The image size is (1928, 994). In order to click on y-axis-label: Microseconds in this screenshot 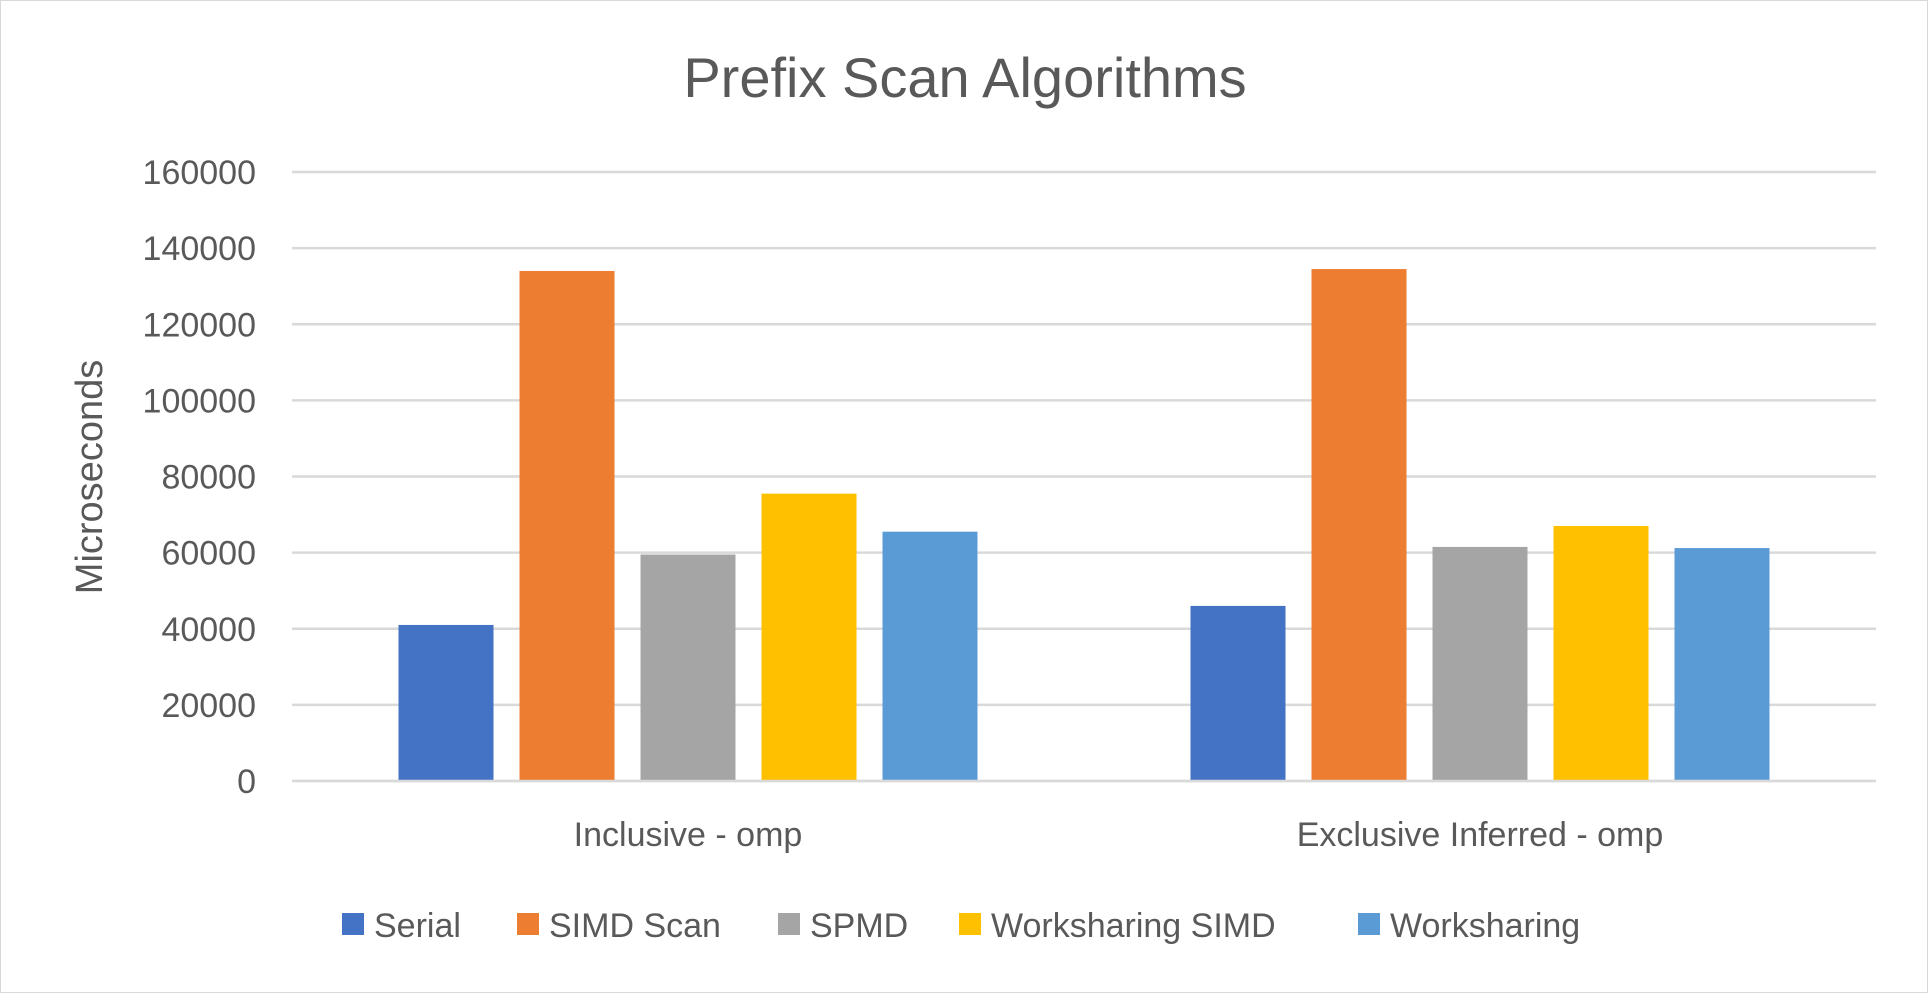, I will do `click(90, 477)`.